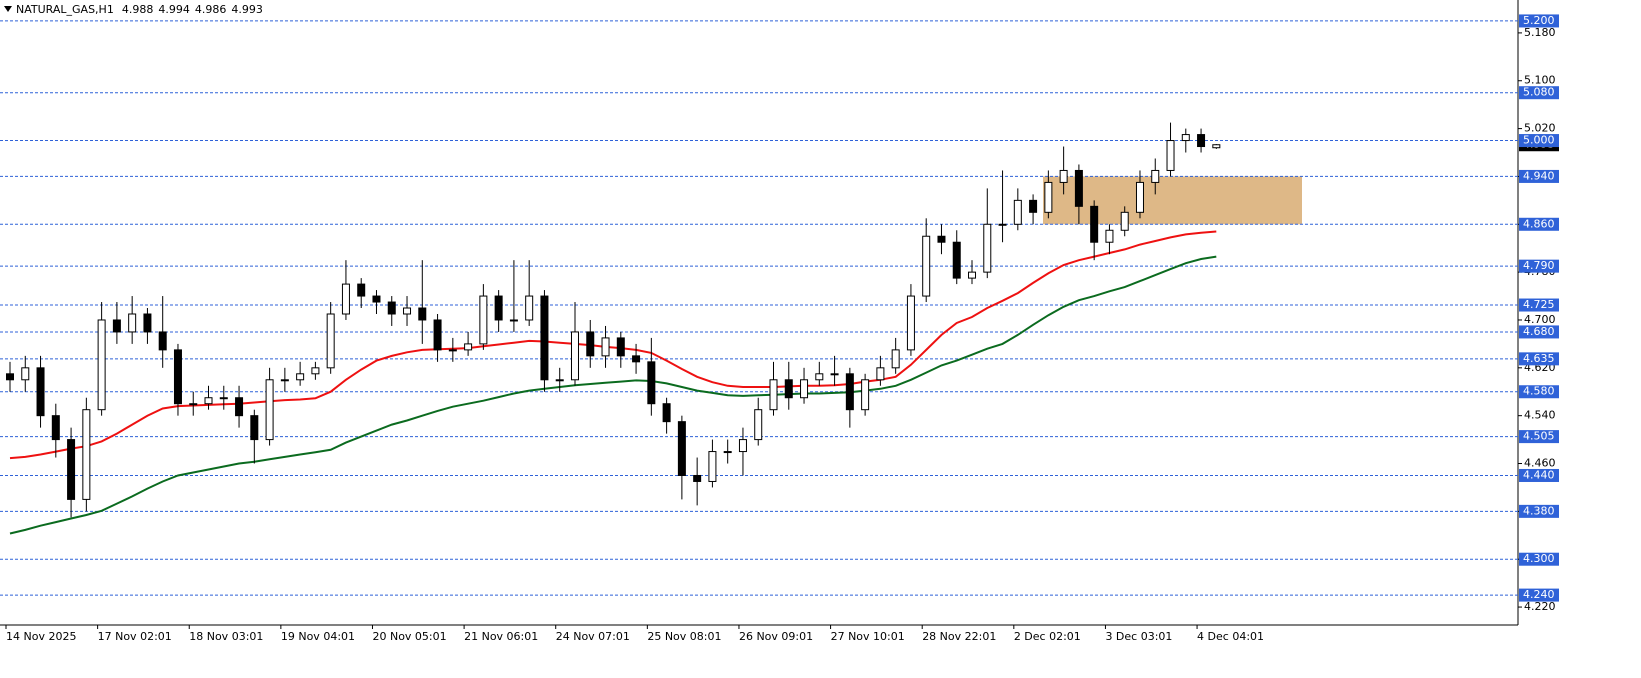 This screenshot has height=678, width=1641. What do you see at coordinates (684, 636) in the screenshot?
I see `x-tick-label: 25 Nov 08:01` at bounding box center [684, 636].